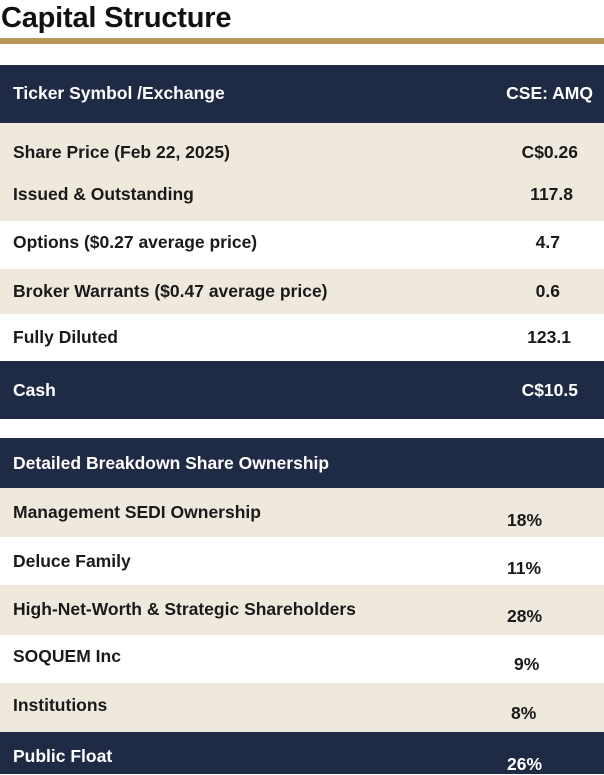  I want to click on table-row: Share Price (Feb 22, 2025) C$0.26, so click(302, 149).